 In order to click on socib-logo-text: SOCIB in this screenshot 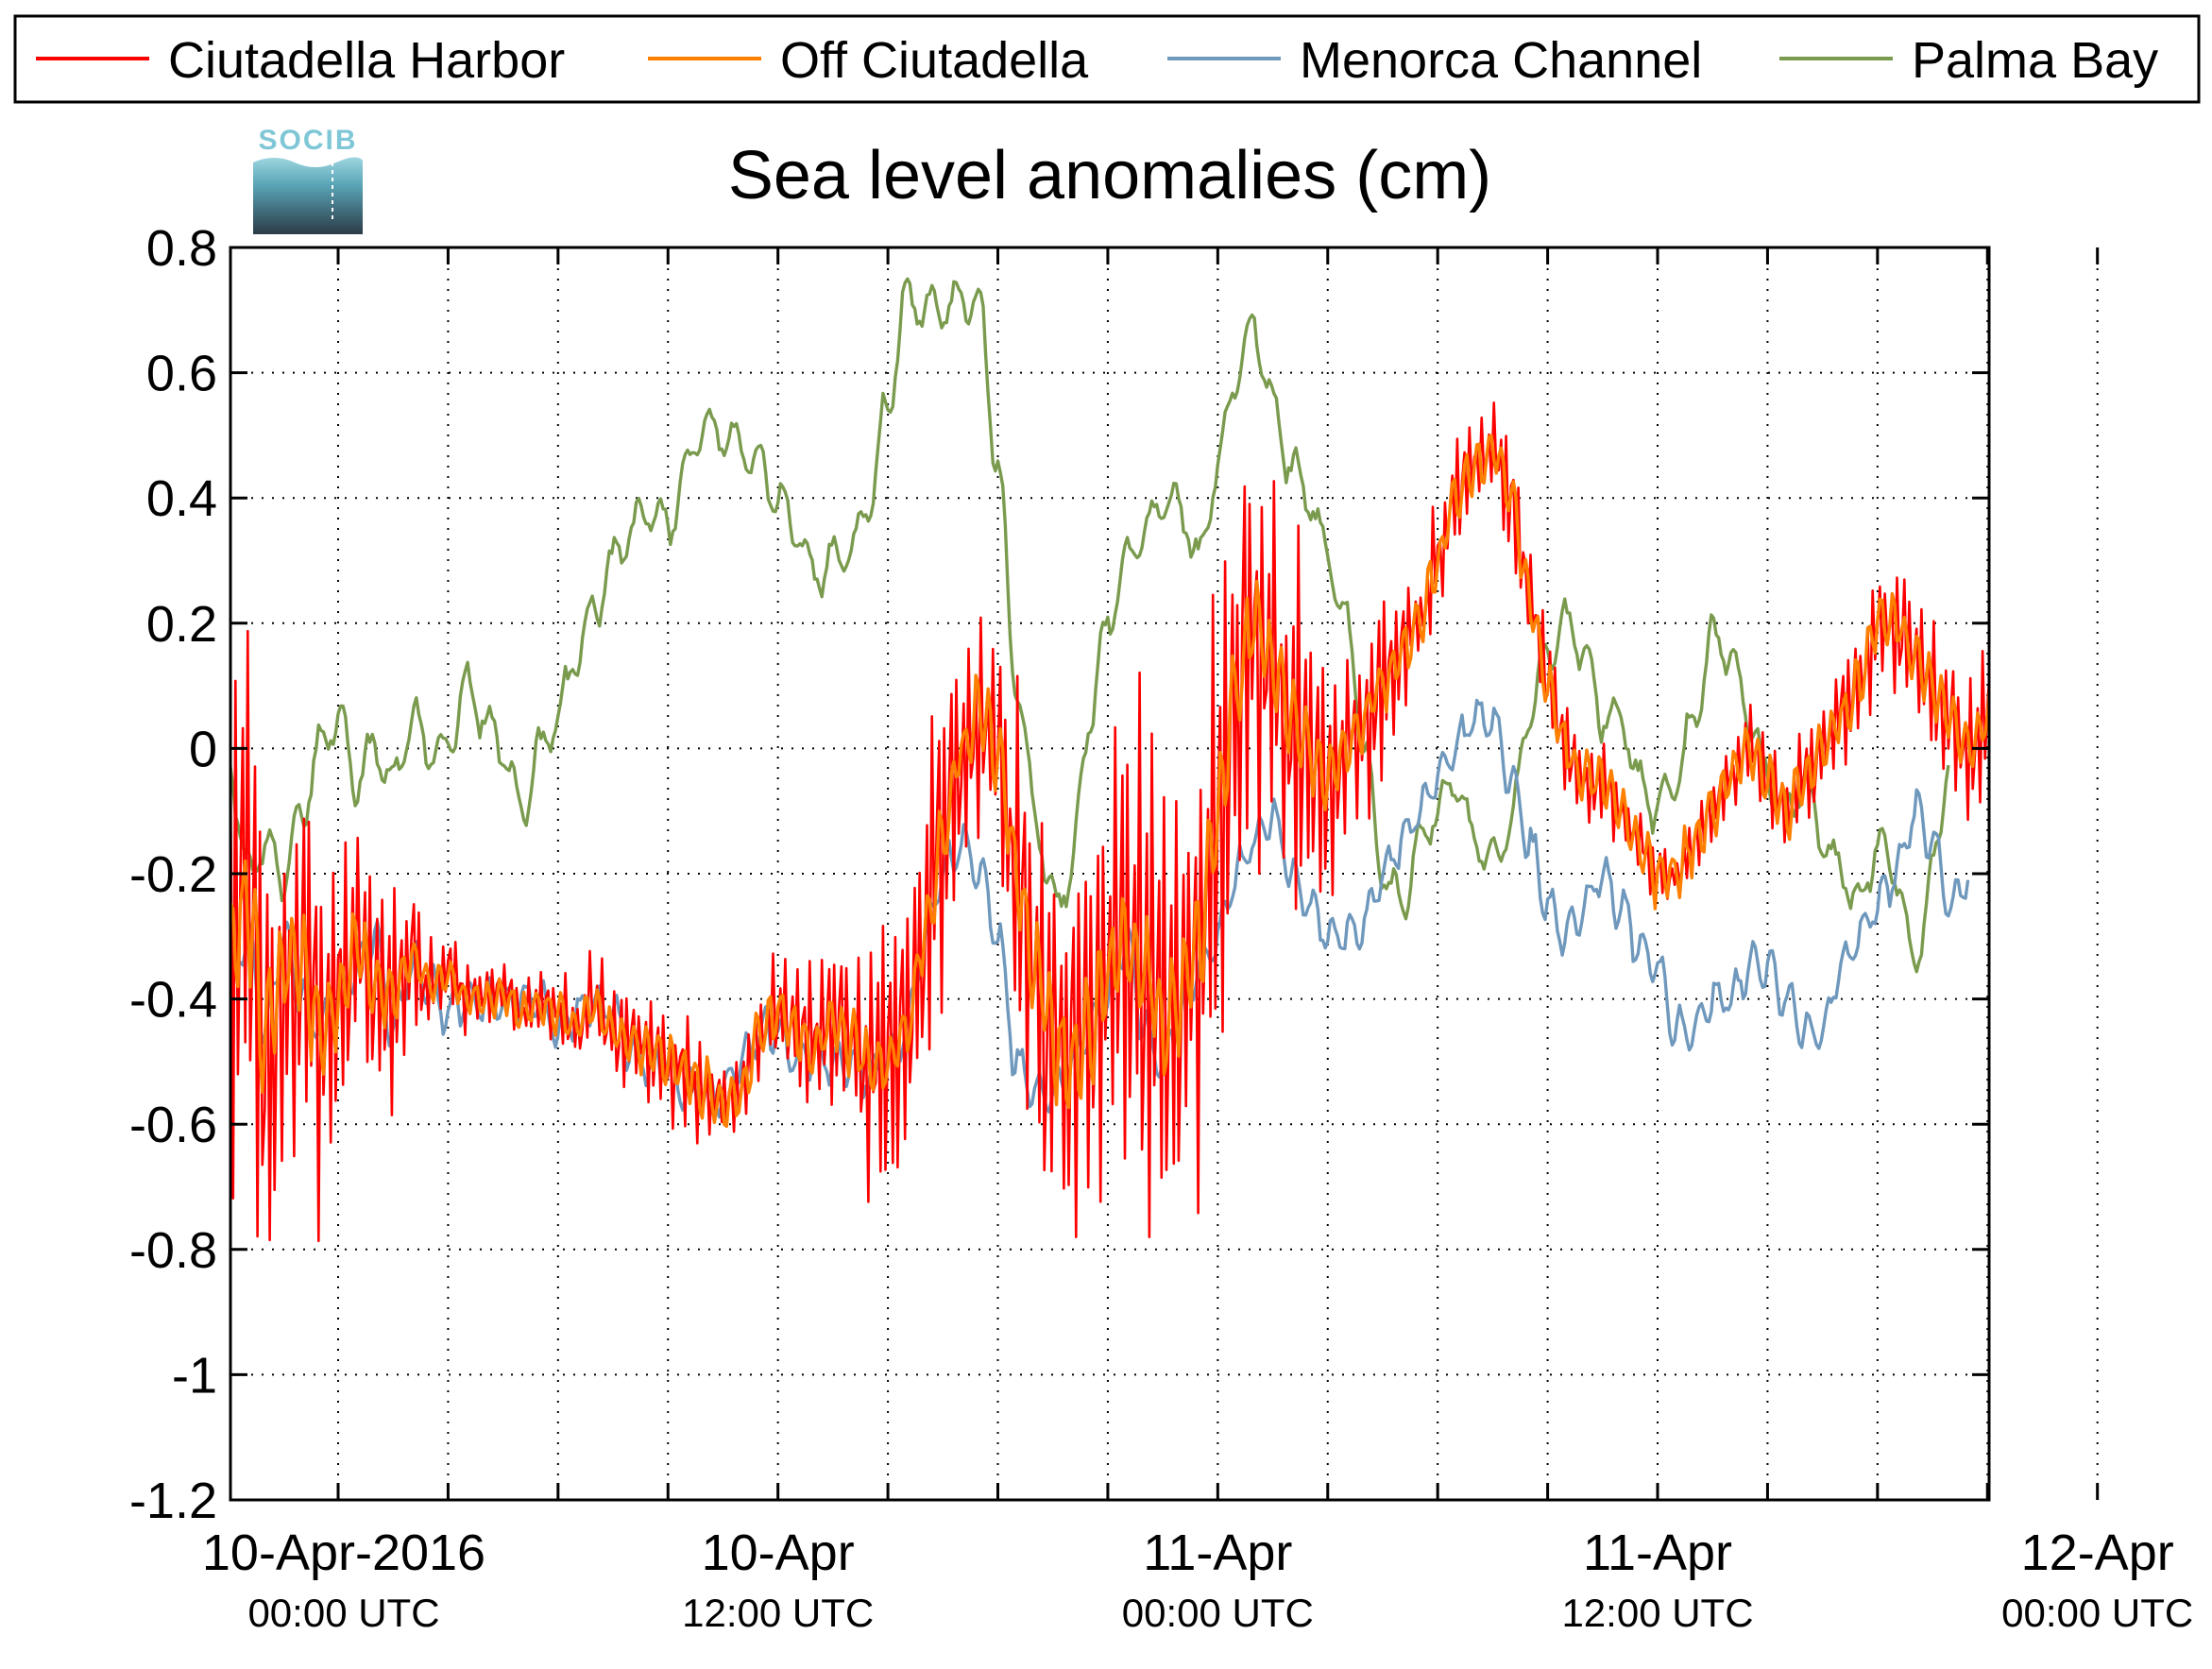, I will do `click(307, 141)`.